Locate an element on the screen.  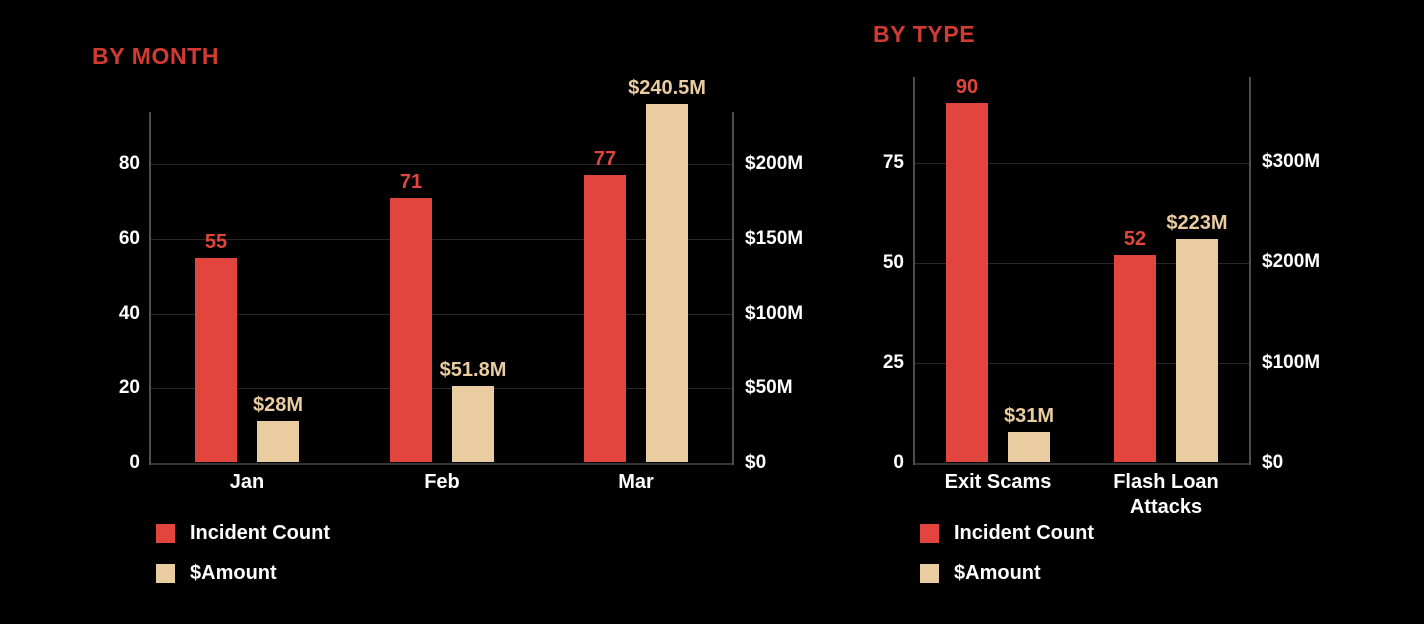
category-label: Jan is located at coordinates (247, 482).